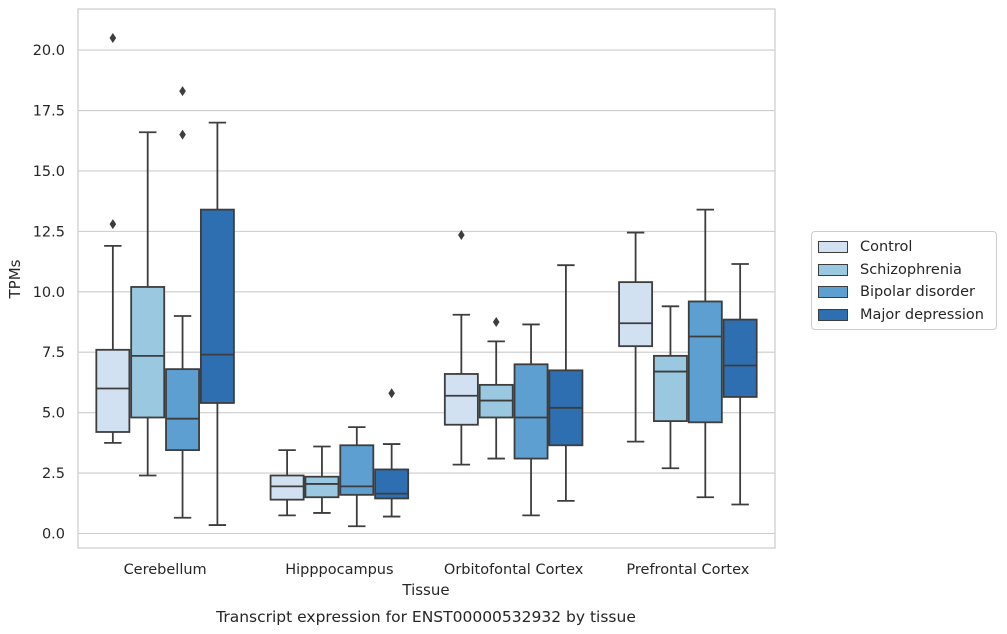 The image size is (1007, 634). What do you see at coordinates (53, 353) in the screenshot?
I see `y-tick-label: 7.5` at bounding box center [53, 353].